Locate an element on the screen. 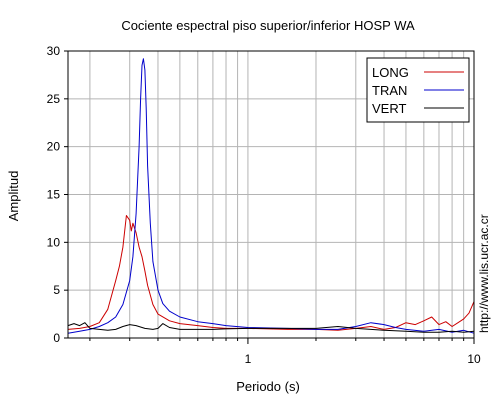 This screenshot has height=400, width=500. y-tick-label: 25 is located at coordinates (54, 99).